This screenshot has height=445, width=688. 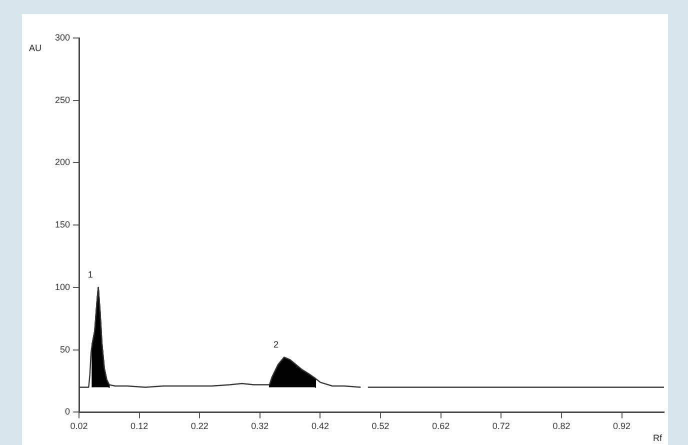 I want to click on y-axis-title: AU, so click(x=35, y=47).